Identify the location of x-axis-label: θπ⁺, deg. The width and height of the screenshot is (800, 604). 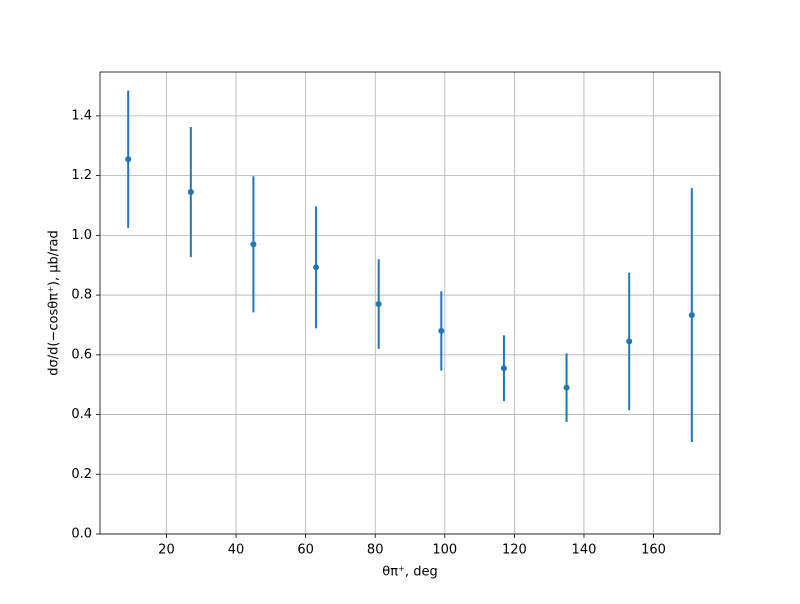
(409, 572).